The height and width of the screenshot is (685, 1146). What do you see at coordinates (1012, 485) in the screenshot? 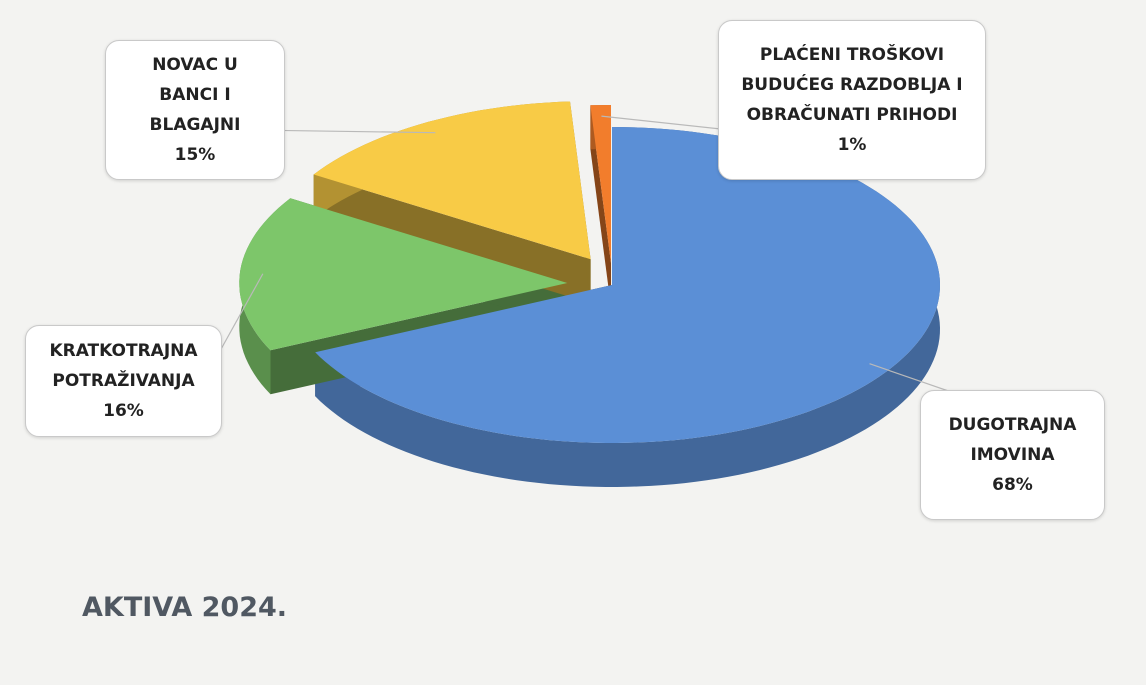
I see `label-value: 68%` at bounding box center [1012, 485].